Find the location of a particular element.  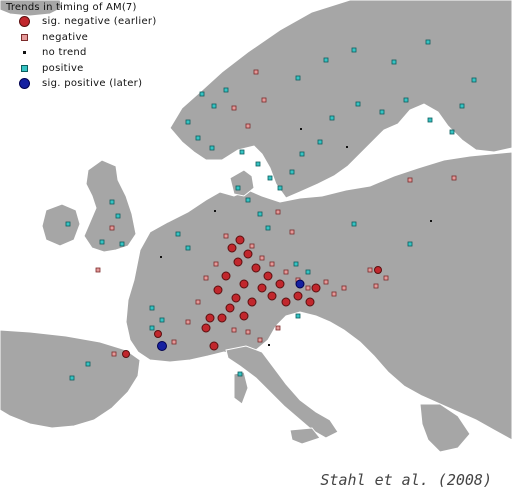

source-credit: Stahl et al. (2008) is located at coordinates (406, 480).